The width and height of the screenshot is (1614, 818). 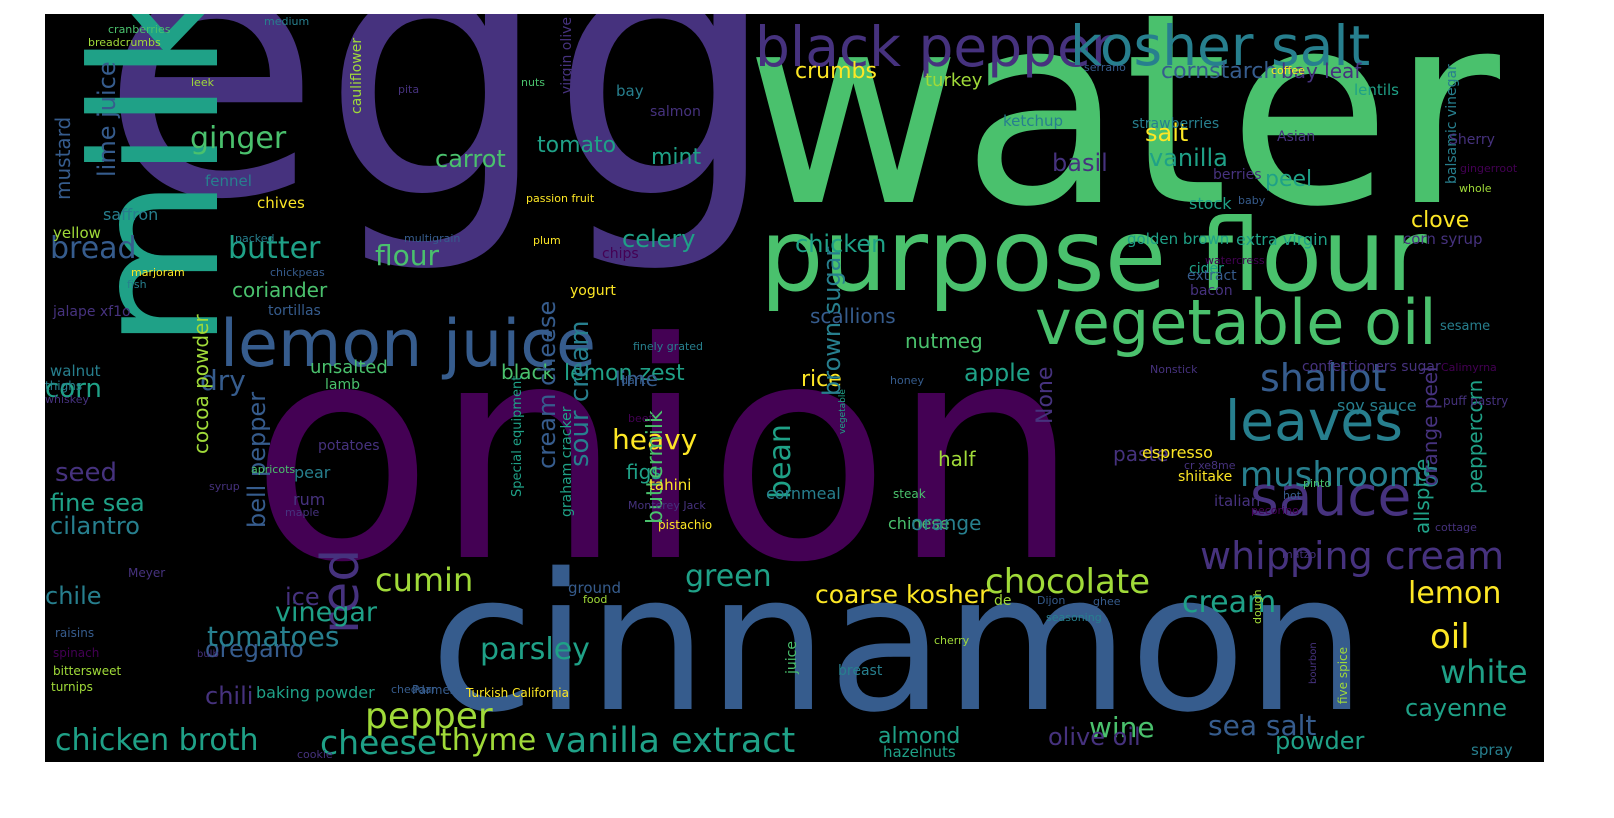 I want to click on word-corn-syrup: corn syrup, so click(x=1443, y=239).